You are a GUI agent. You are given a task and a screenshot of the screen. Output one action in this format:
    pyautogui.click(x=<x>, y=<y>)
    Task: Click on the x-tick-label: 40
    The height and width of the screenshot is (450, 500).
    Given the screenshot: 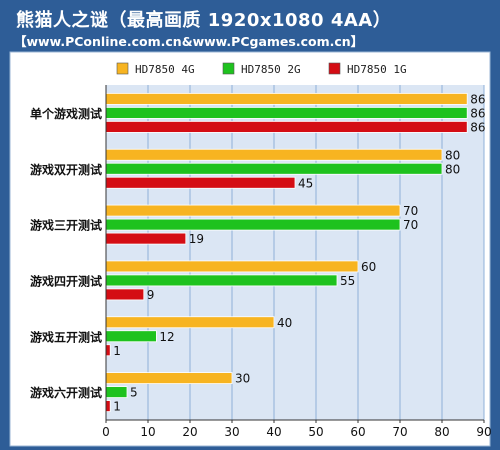 What is the action you would take?
    pyautogui.click(x=273, y=432)
    